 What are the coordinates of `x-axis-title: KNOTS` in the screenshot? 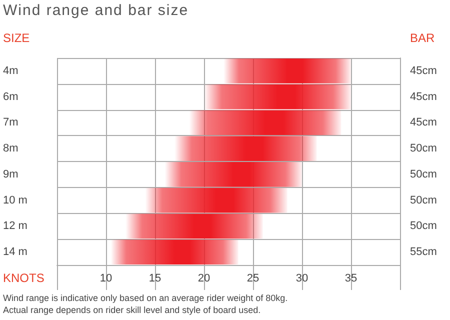 It's located at (23, 278).